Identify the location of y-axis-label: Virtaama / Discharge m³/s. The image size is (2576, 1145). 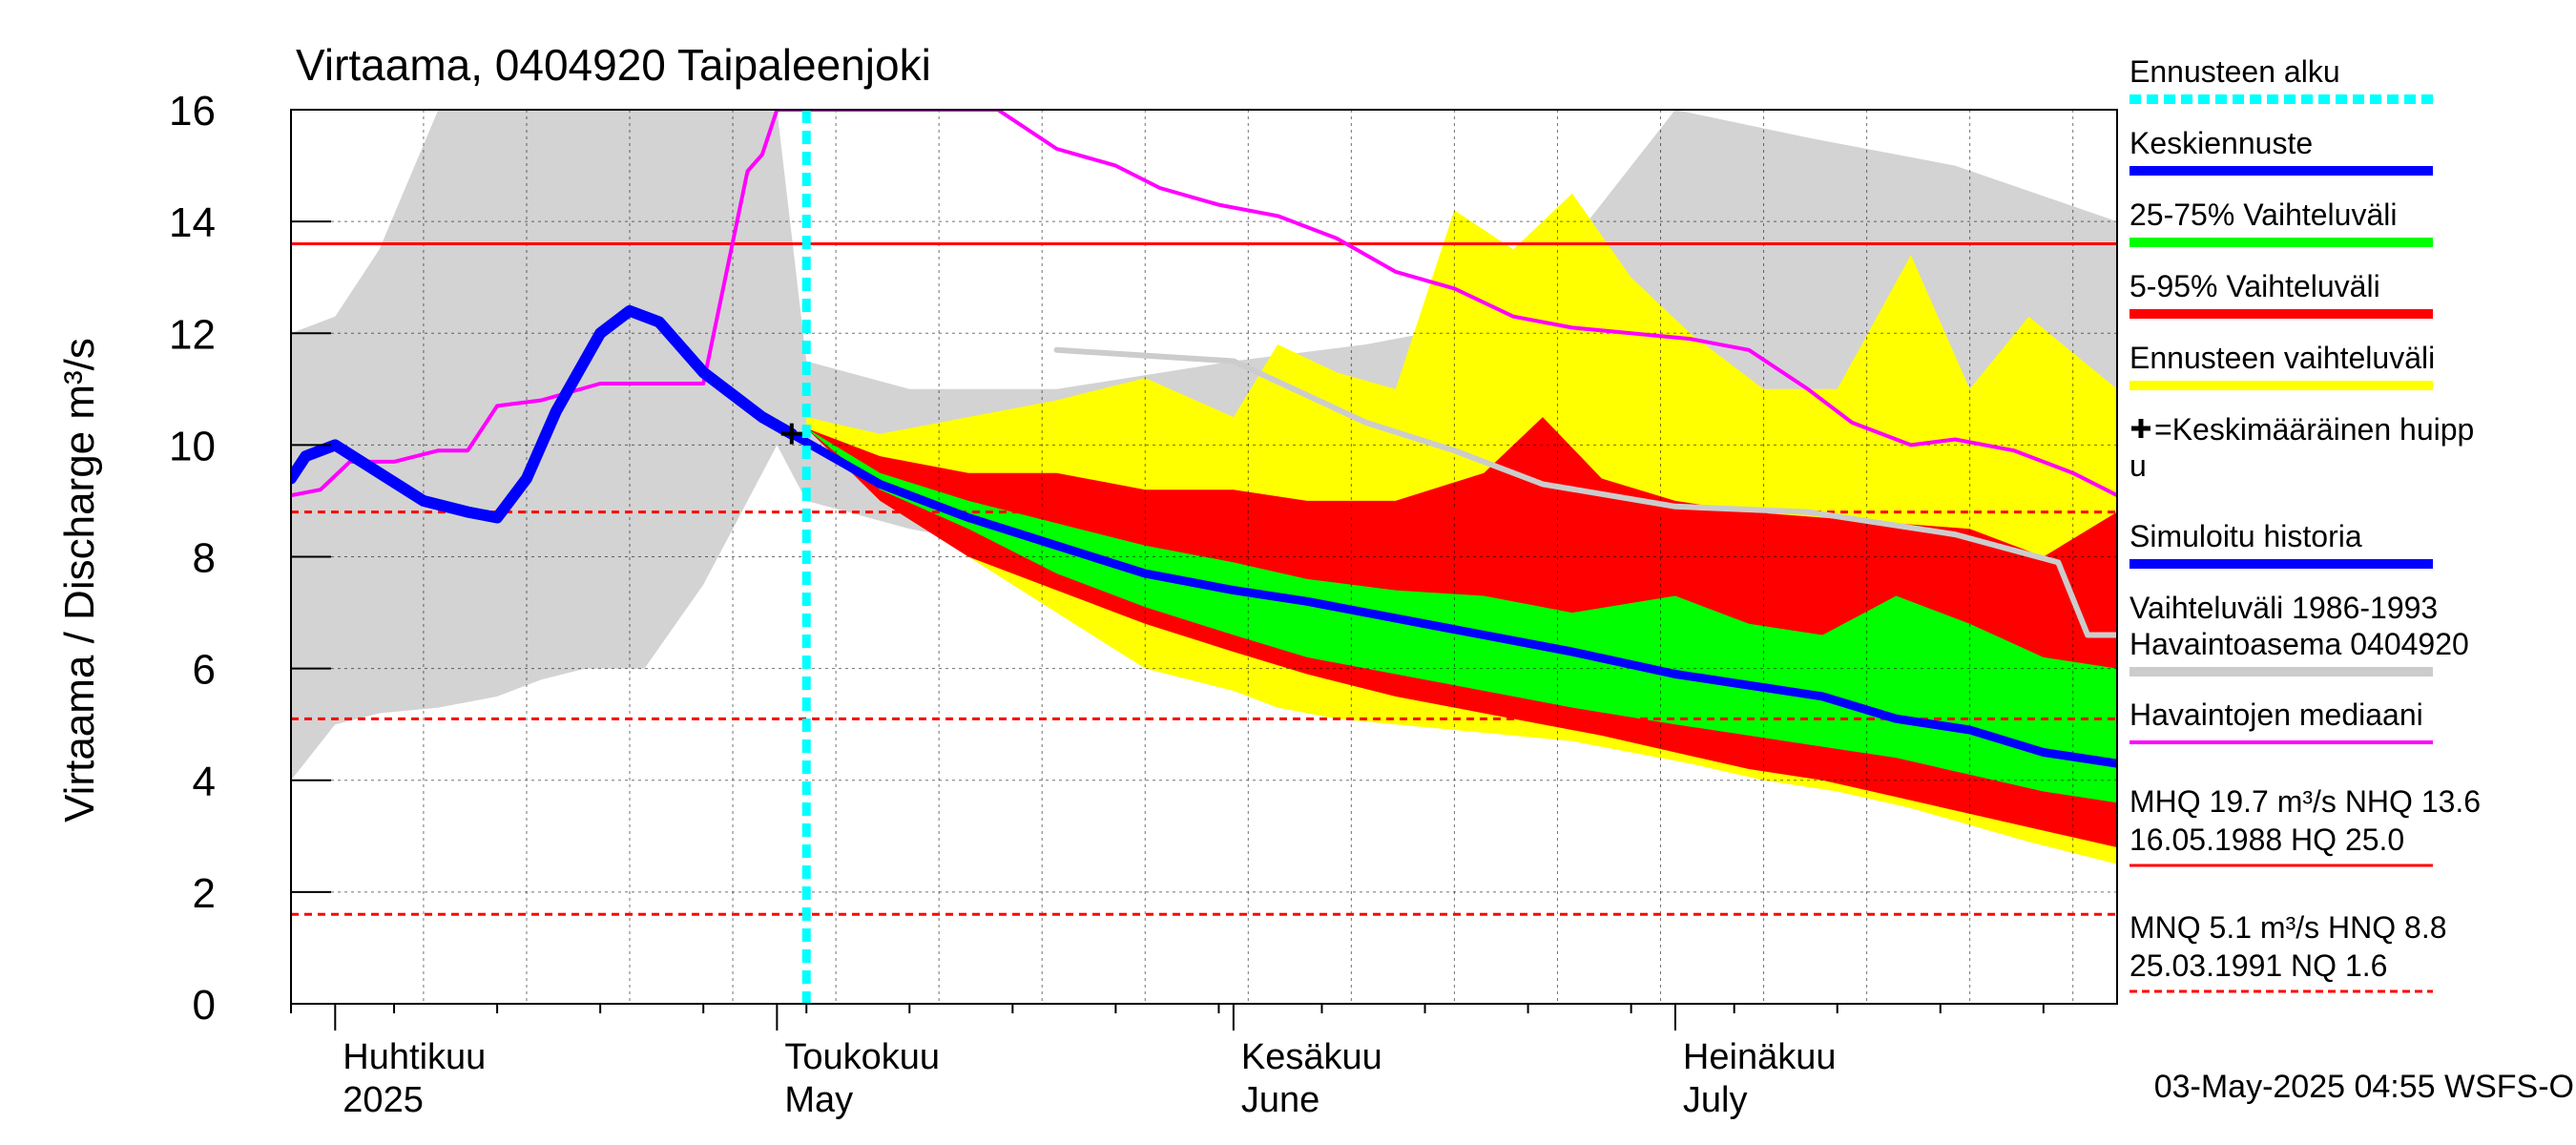
(79, 580).